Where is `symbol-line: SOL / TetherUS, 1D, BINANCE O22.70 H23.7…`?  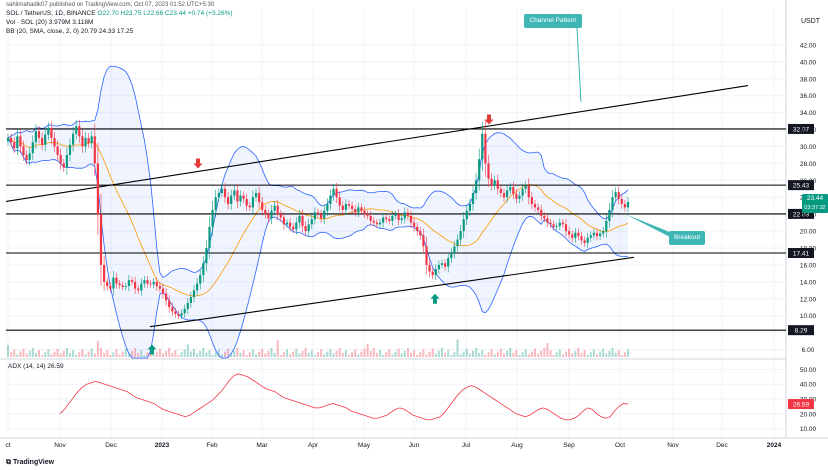
symbol-line: SOL / TetherUS, 1D, BINANCE O22.70 H23.7… is located at coordinates (119, 13).